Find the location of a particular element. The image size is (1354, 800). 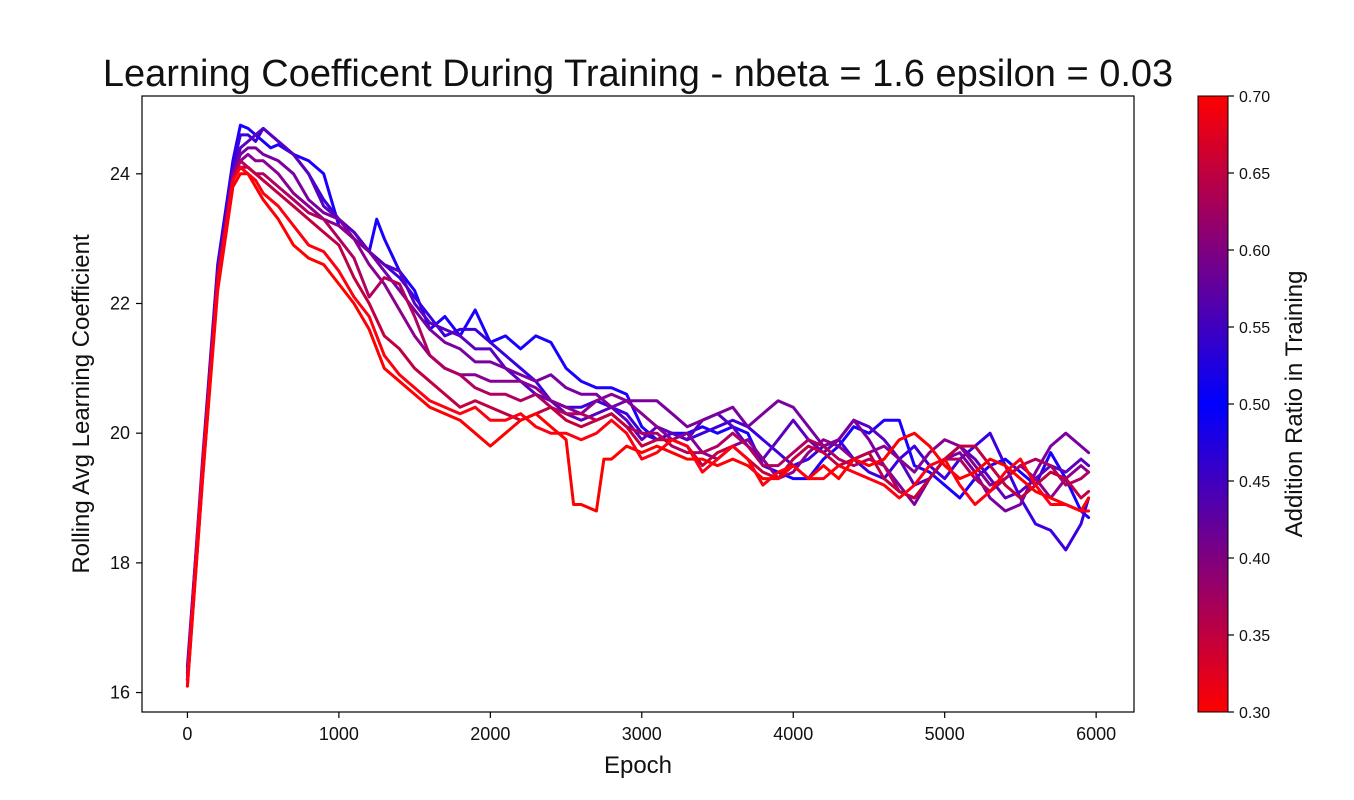

colorbar-tick-label: 0.60 is located at coordinates (1254, 251).